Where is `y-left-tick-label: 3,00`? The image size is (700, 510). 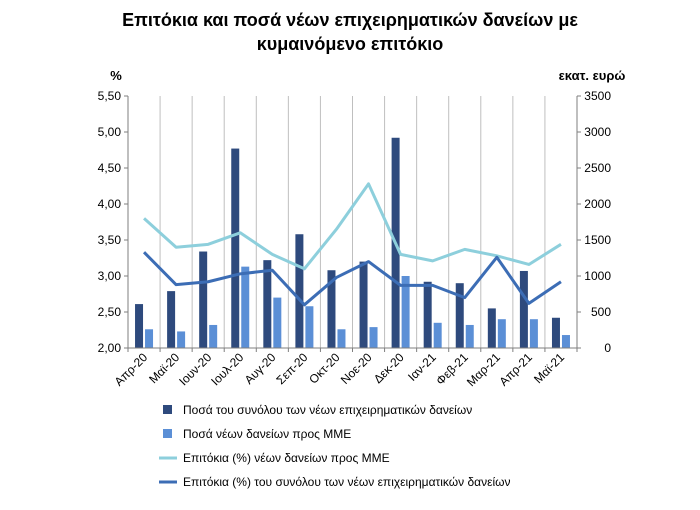 y-left-tick-label: 3,00 is located at coordinates (110, 276).